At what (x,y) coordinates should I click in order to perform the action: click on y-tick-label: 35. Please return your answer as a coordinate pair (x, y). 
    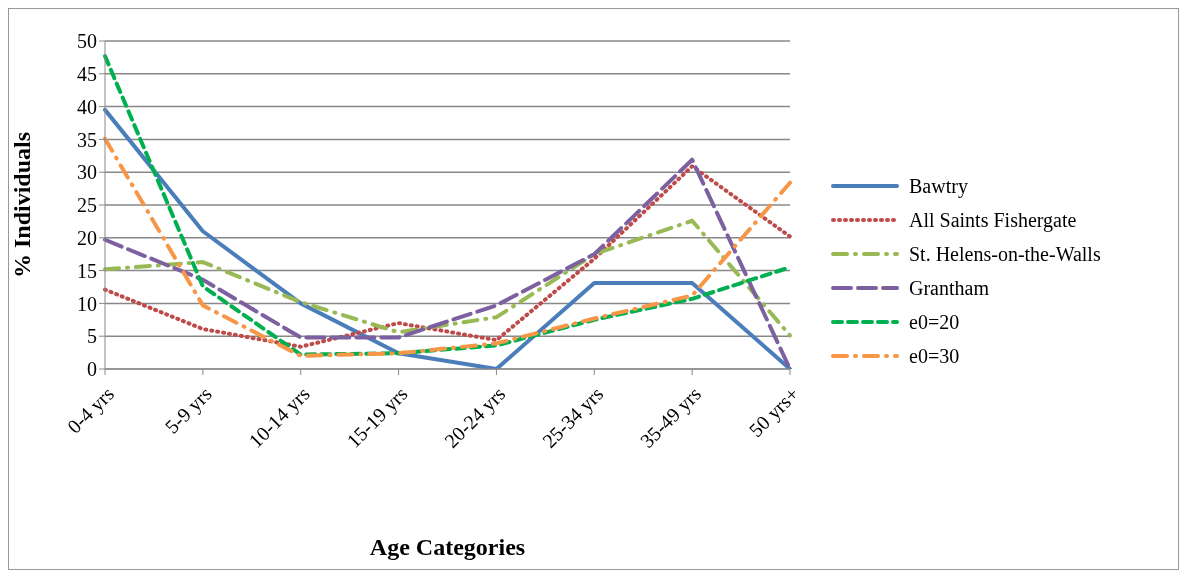
    Looking at the image, I should click on (87, 139).